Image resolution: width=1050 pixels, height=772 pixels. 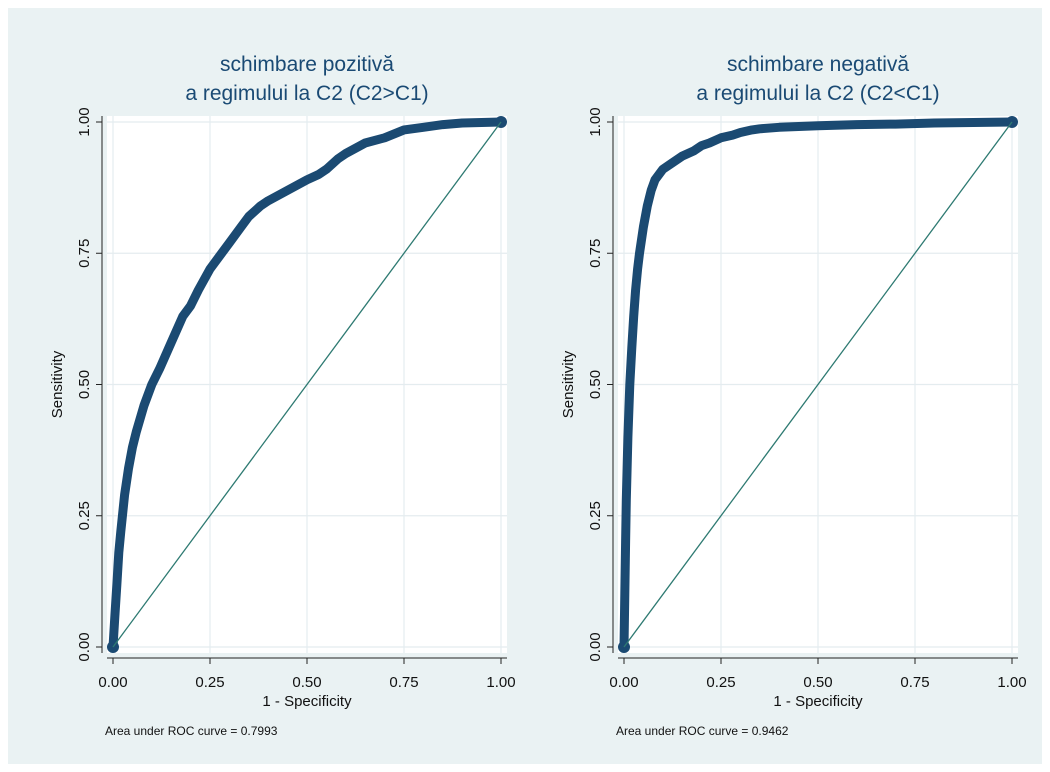 I want to click on chart-title-line-2: a regimului la C2 (C2<C1), so click(x=817, y=93).